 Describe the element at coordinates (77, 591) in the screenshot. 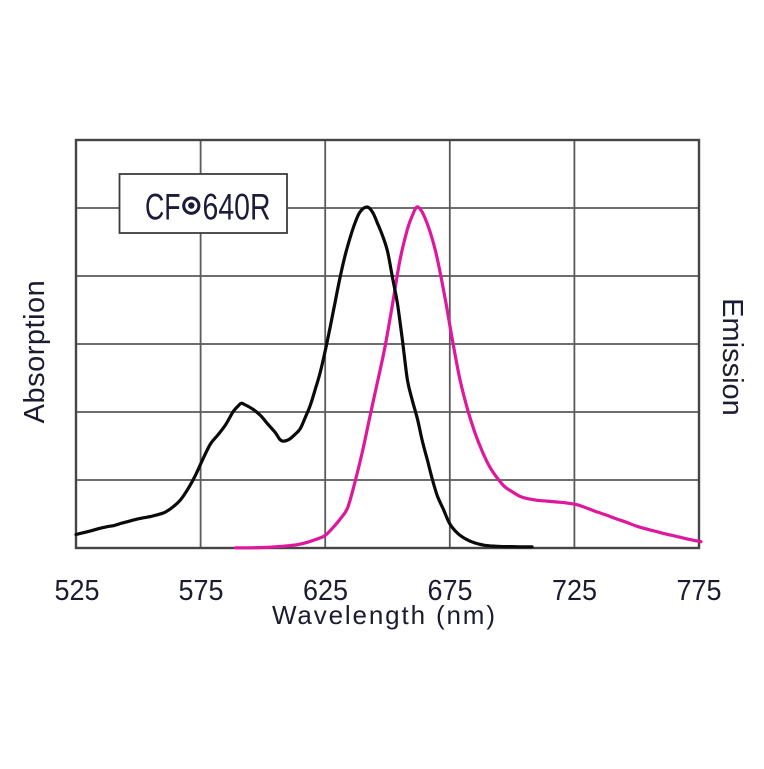

I see `svg-text: 525` at that location.